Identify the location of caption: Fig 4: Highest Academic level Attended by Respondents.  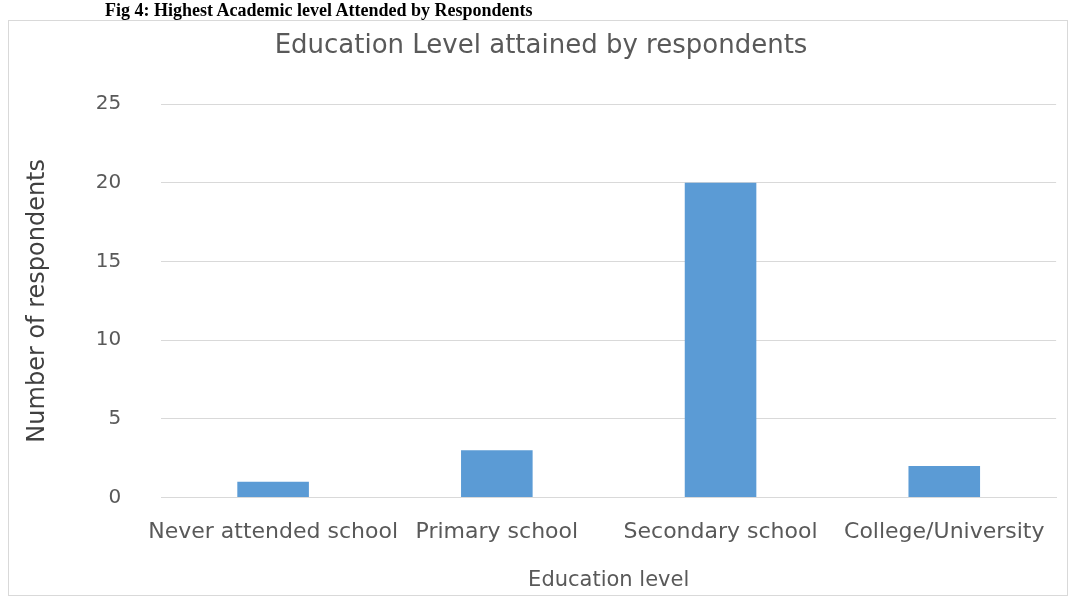
(319, 10).